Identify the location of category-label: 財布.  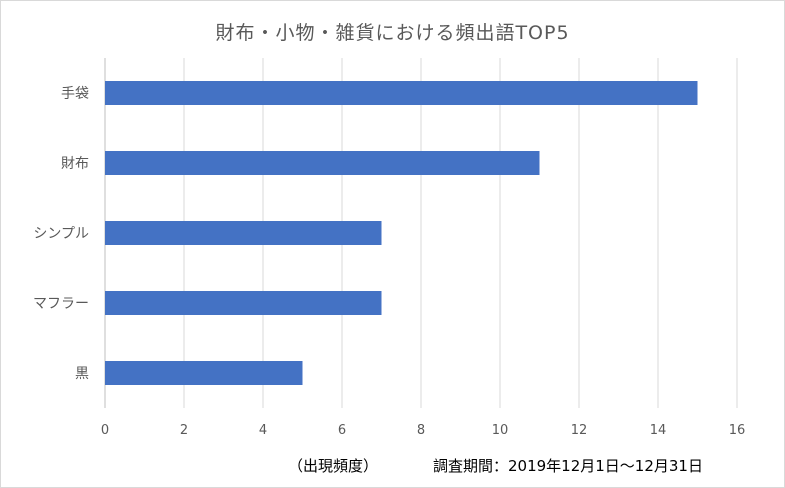
(75, 164).